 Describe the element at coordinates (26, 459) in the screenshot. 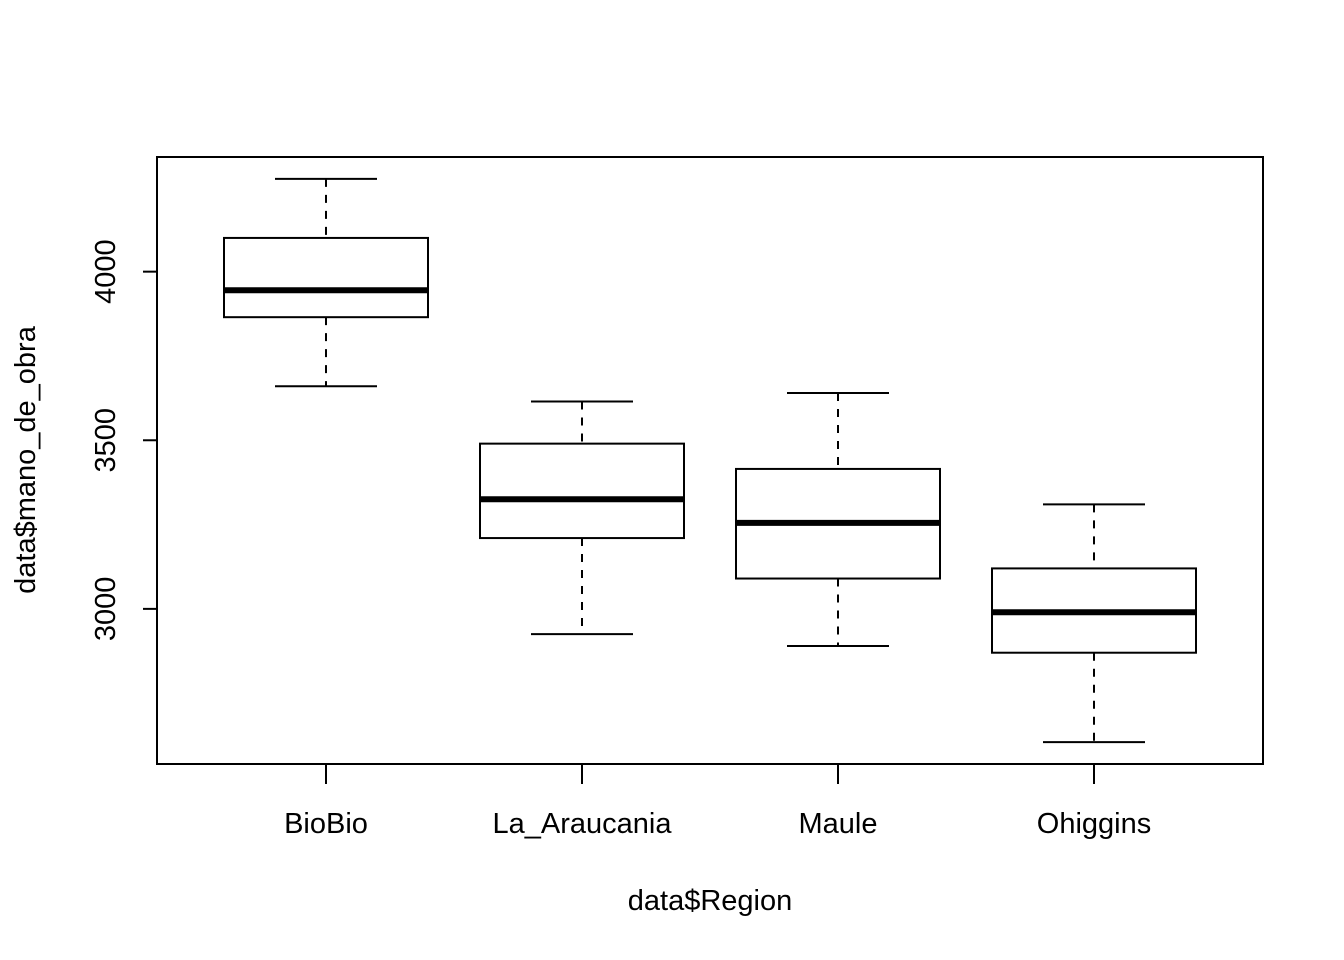

I see `y-axis-label: data$mano_de_obra` at that location.